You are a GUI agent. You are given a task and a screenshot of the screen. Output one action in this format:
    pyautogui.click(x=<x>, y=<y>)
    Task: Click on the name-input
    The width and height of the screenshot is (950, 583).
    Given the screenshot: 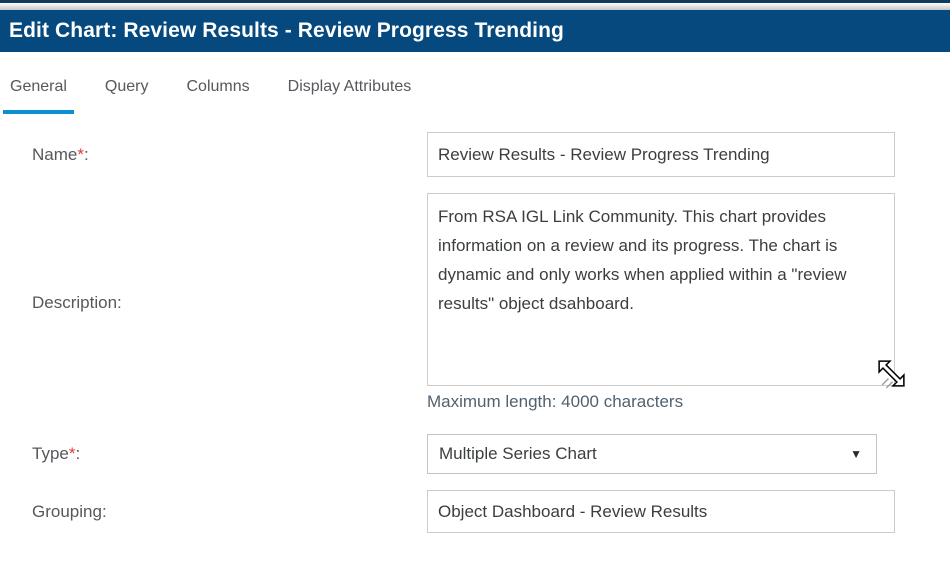 What is the action you would take?
    pyautogui.click(x=661, y=154)
    